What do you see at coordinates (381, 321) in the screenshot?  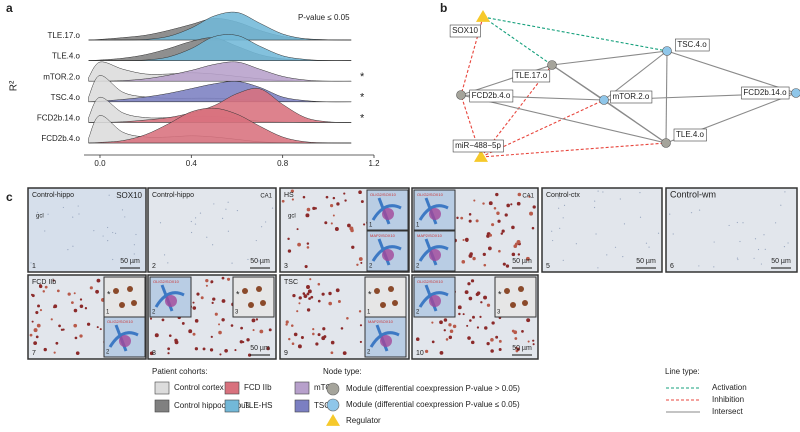 I see `inset-stain-label: MAP2/SOX10` at bounding box center [381, 321].